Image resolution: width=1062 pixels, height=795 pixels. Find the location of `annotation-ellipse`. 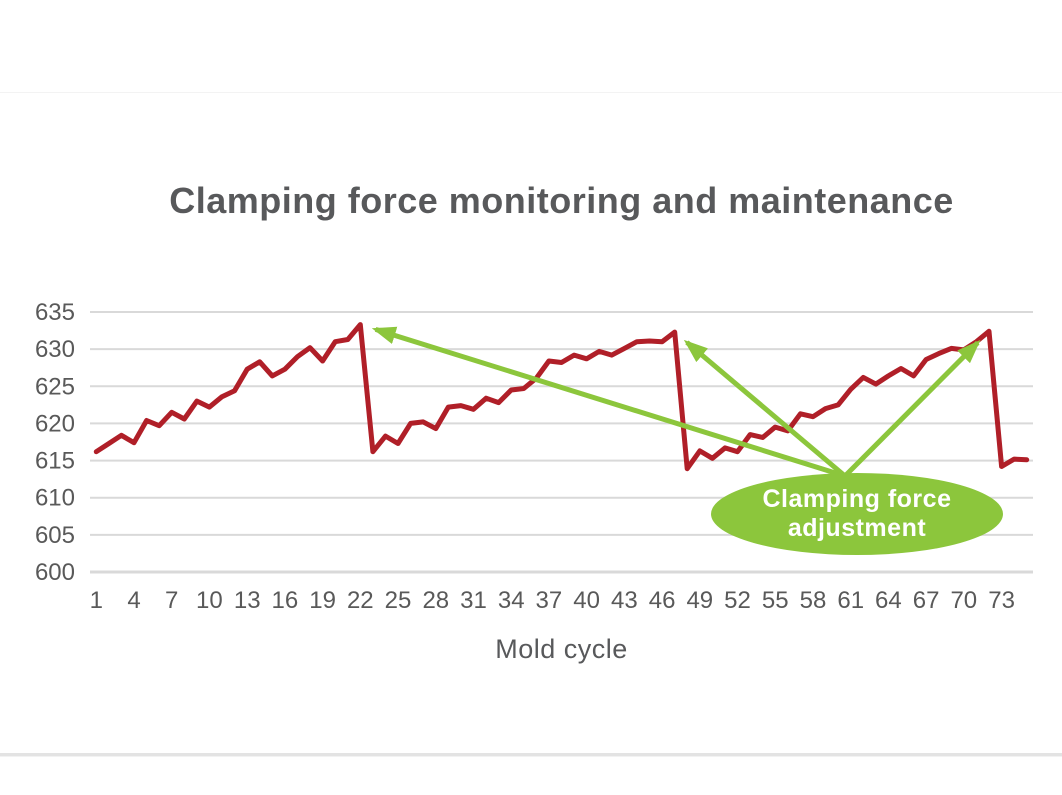

annotation-ellipse is located at coordinates (857, 514).